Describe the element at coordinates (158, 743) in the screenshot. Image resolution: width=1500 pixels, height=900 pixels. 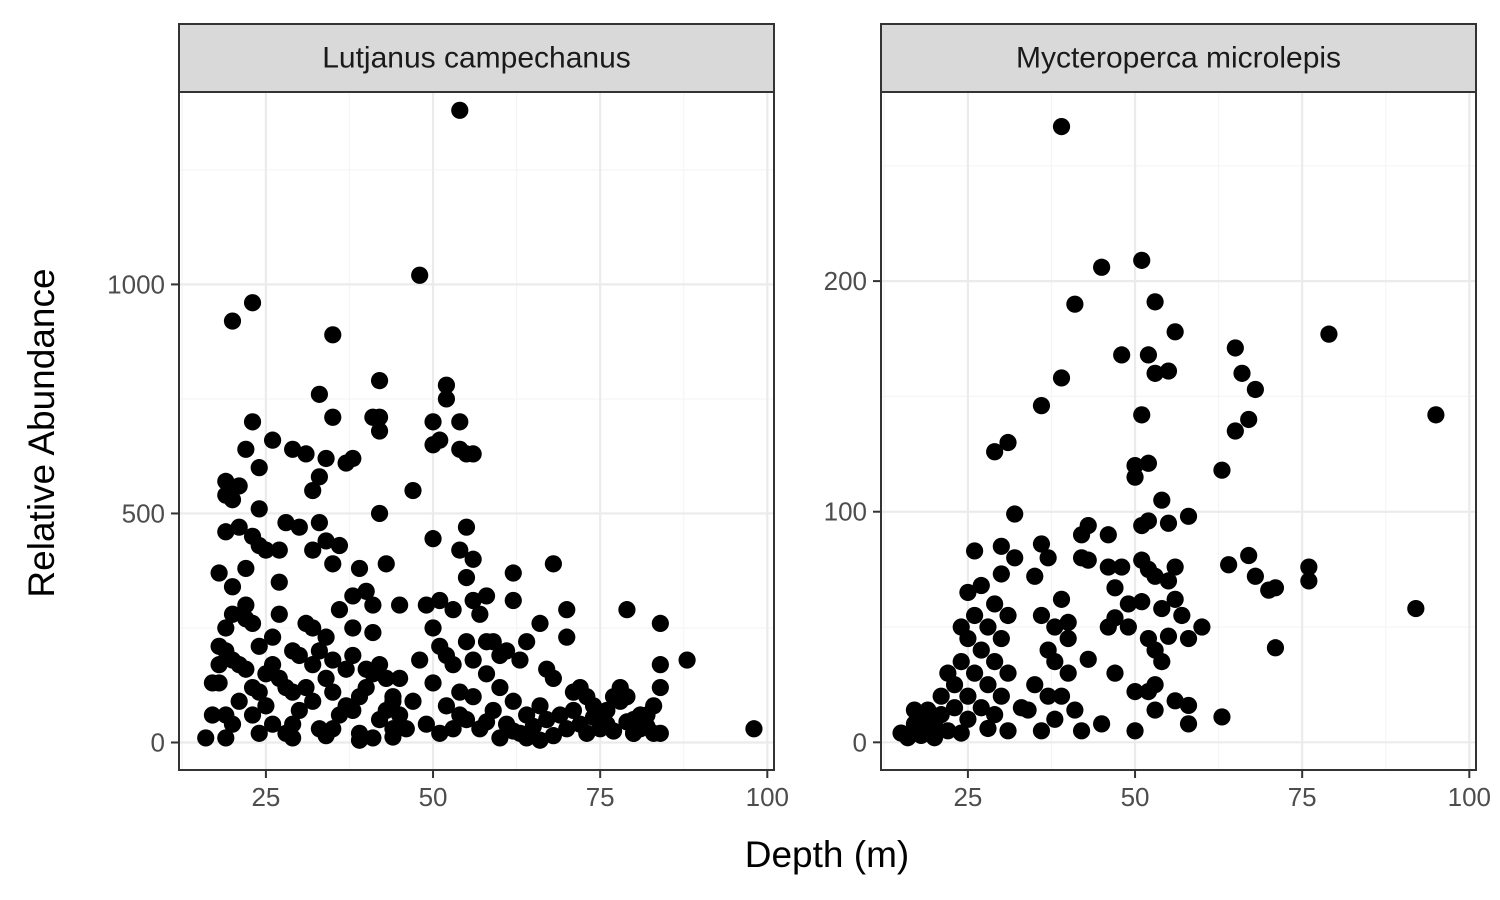
I see `y-tick-label: 0` at that location.